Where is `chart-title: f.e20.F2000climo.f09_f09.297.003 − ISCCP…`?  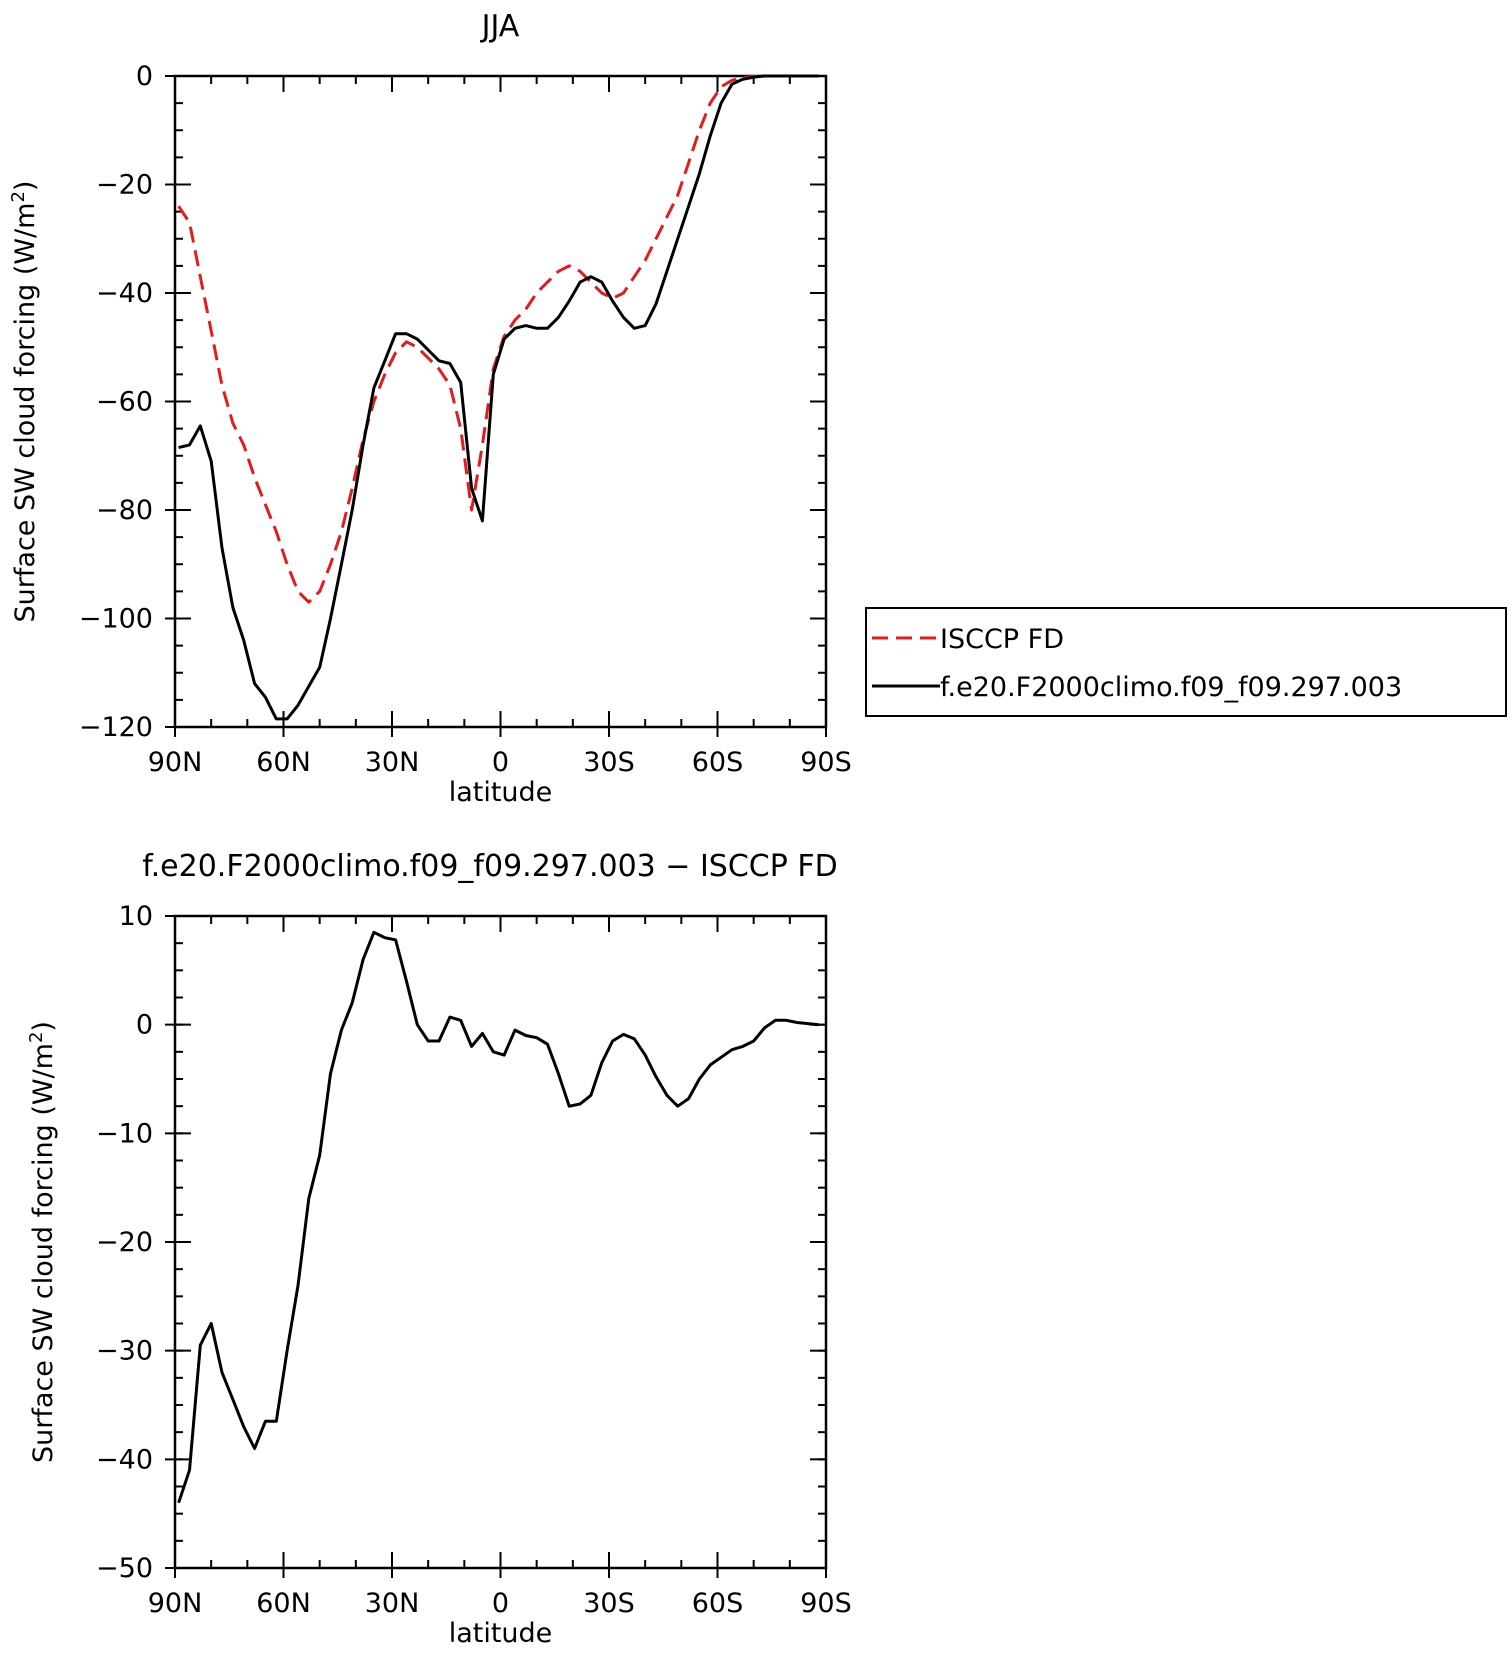 chart-title: f.e20.F2000climo.f09_f09.297.003 − ISCCP… is located at coordinates (489, 866).